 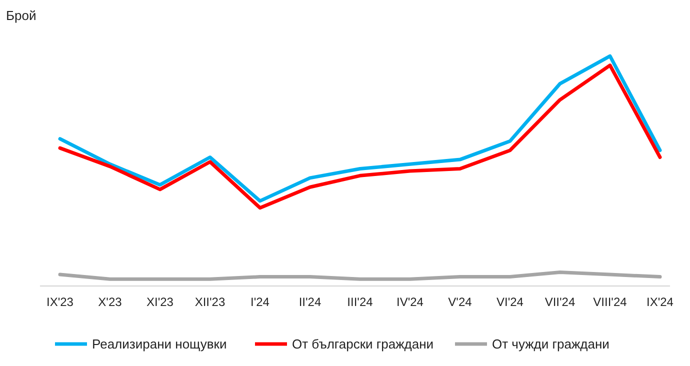 I want to click on x-tick-label: II'24, so click(x=310, y=302).